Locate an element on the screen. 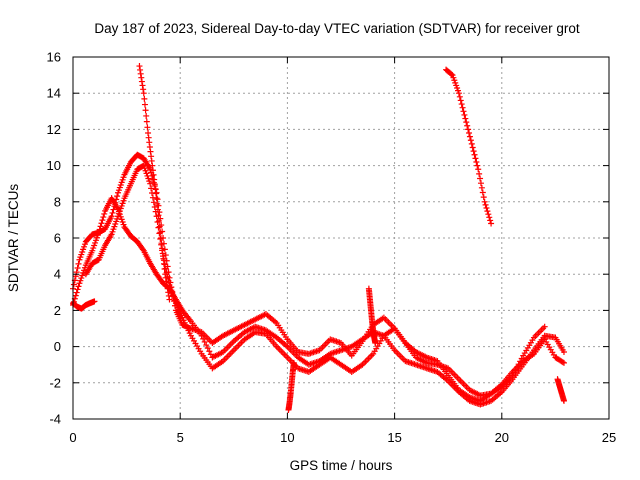 The width and height of the screenshot is (640, 480). y-tick-label: 2 is located at coordinates (57, 310).